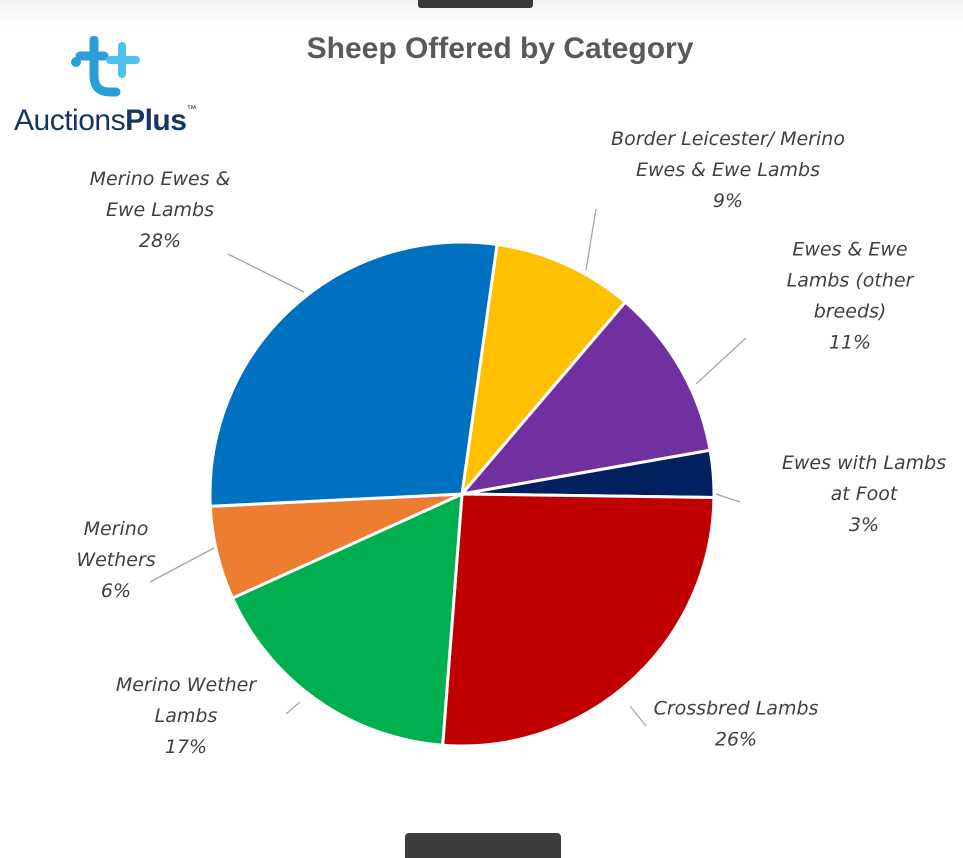 This screenshot has height=858, width=963. Describe the element at coordinates (864, 494) in the screenshot. I see `data-label-3: Ewes with Lambs at Foot 3%` at that location.